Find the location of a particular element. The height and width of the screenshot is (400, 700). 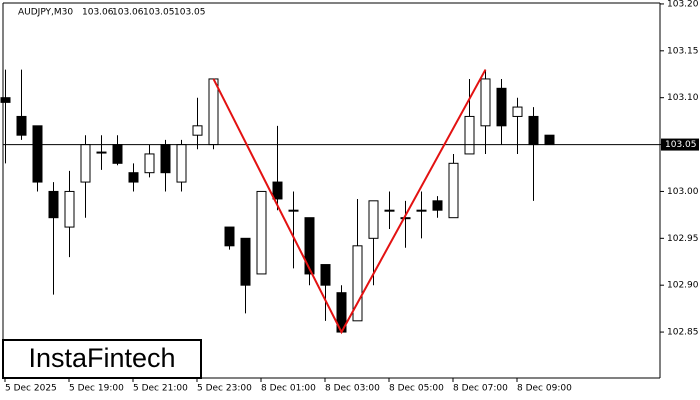

x-tick-label: 8 Dec 07:00 is located at coordinates (480, 389).